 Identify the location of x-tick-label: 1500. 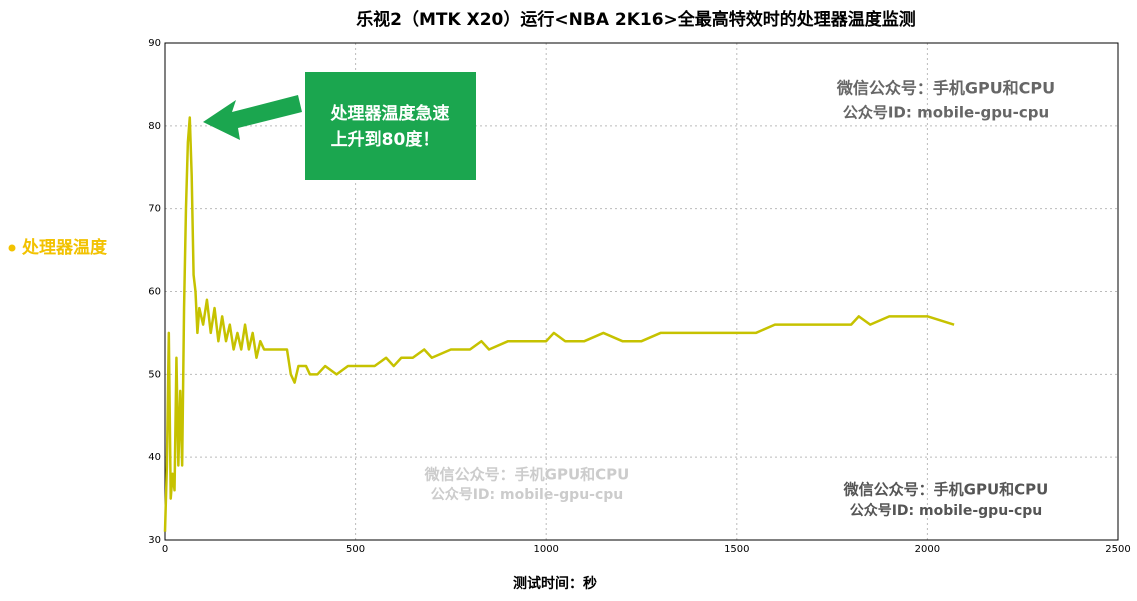
(736, 549).